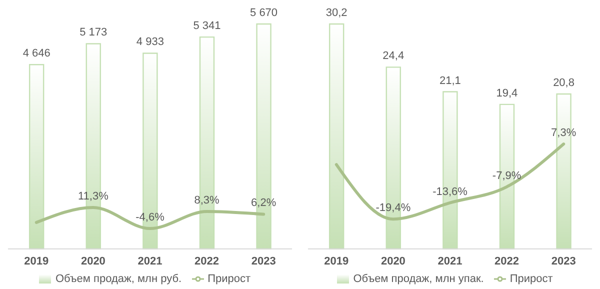 This screenshot has width=600, height=289. What do you see at coordinates (393, 56) in the screenshot?
I see `data-label: 24,4` at bounding box center [393, 56].